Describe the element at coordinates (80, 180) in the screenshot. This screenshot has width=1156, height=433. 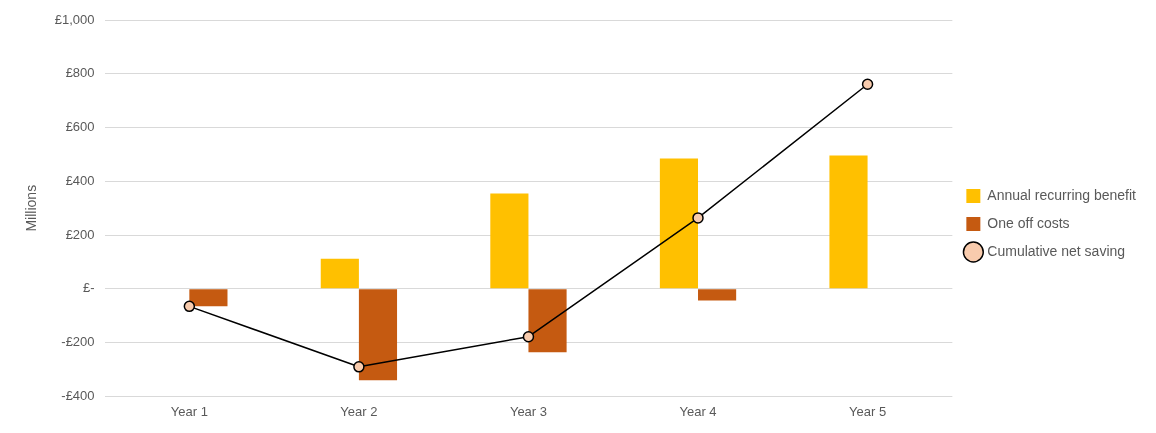
I see `y-tick-label: £400` at that location.